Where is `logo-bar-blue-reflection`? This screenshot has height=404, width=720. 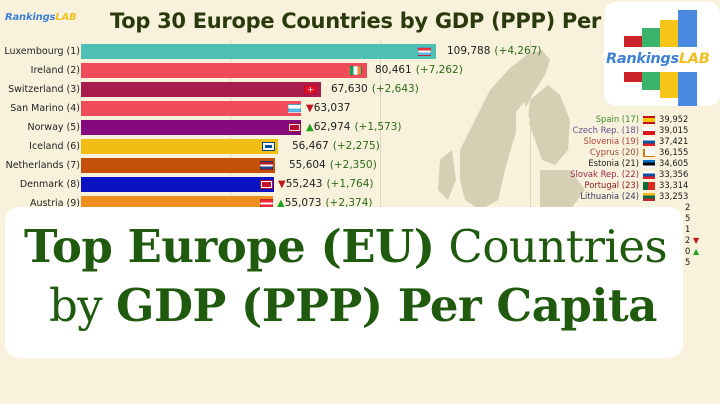 logo-bar-blue-reflection is located at coordinates (687, 89).